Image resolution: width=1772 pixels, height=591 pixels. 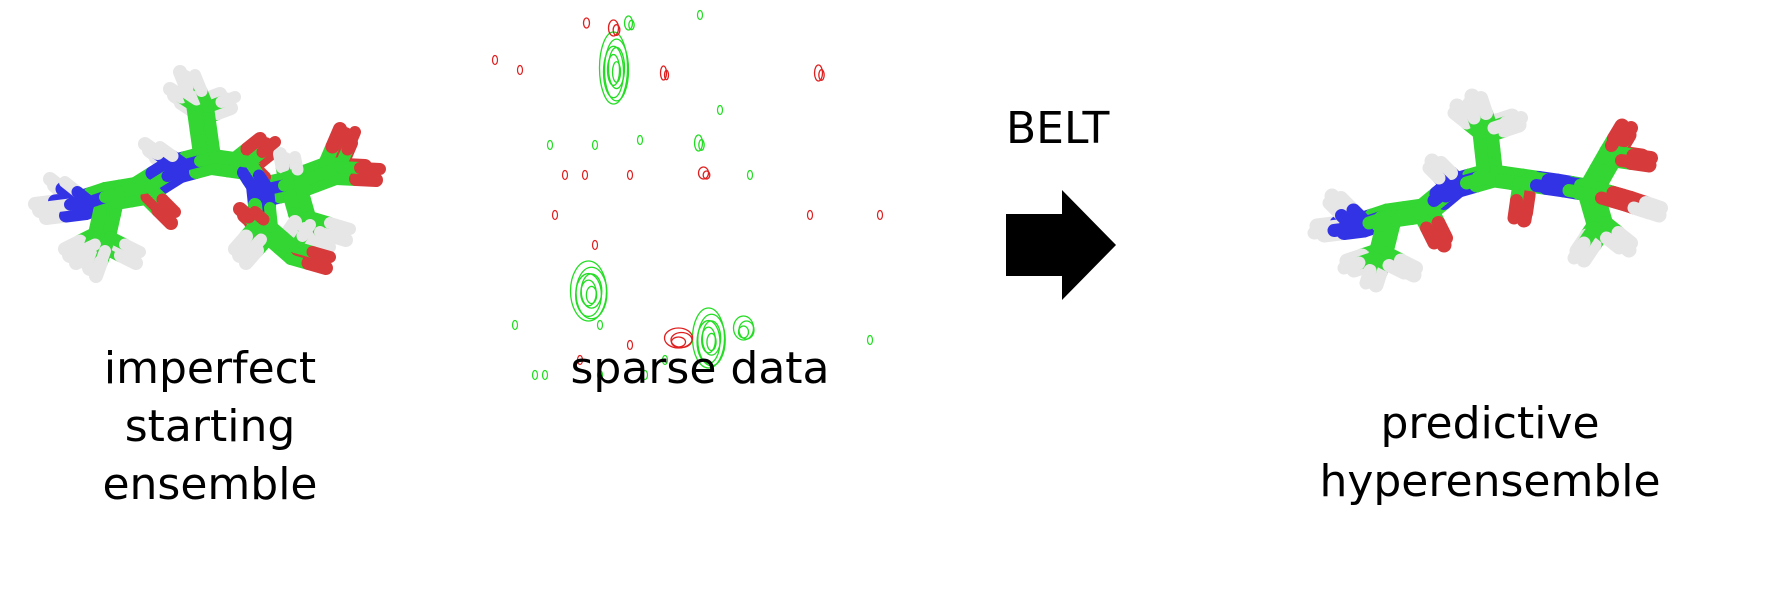 What do you see at coordinates (1070, 210) in the screenshot?
I see `belt-arrow-panel: BELT` at bounding box center [1070, 210].